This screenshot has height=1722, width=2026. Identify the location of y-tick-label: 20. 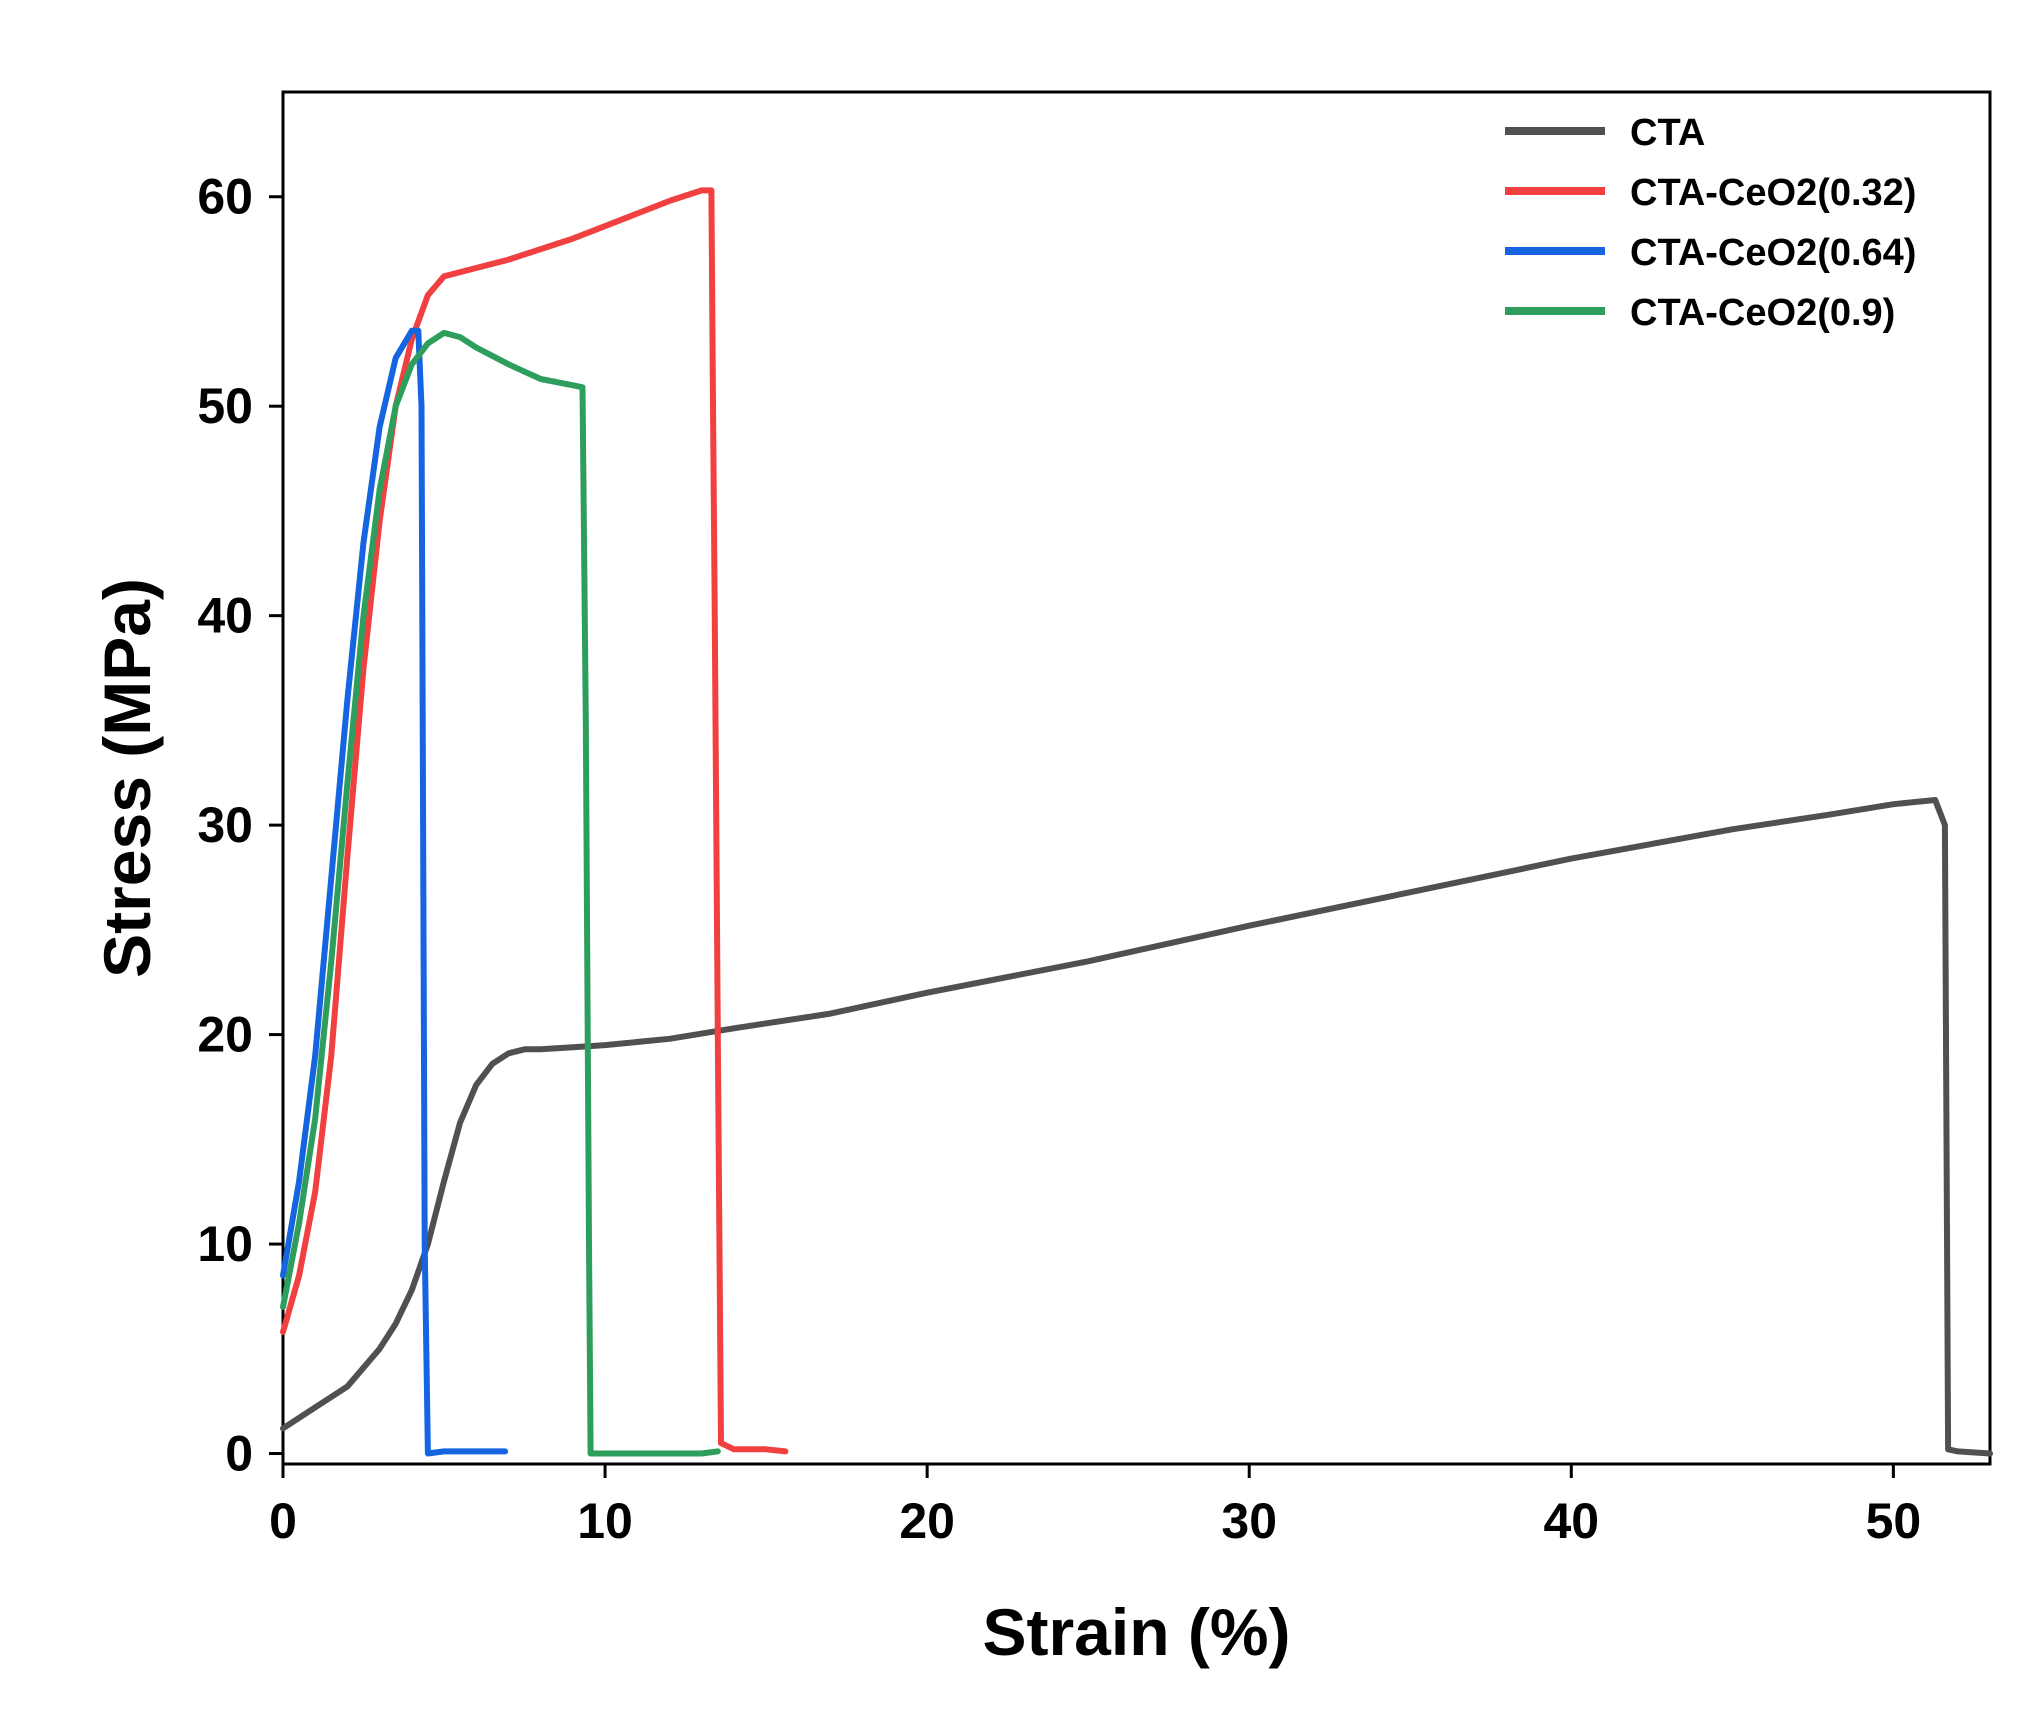
(225, 1035).